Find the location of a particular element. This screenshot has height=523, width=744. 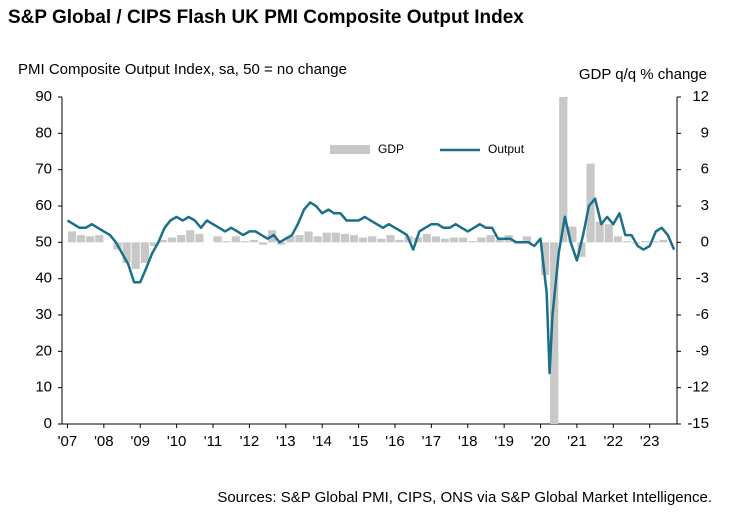

y2-tick-label: -12 is located at coordinates (698, 387).